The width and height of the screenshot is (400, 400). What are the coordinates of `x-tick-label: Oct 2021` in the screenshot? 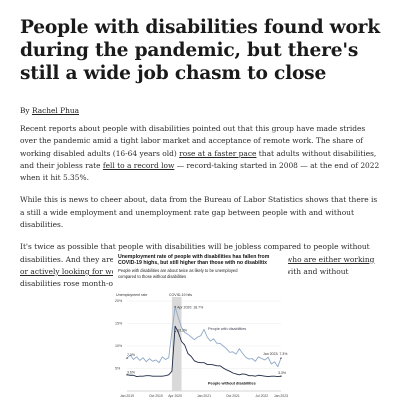 It's located at (233, 396).